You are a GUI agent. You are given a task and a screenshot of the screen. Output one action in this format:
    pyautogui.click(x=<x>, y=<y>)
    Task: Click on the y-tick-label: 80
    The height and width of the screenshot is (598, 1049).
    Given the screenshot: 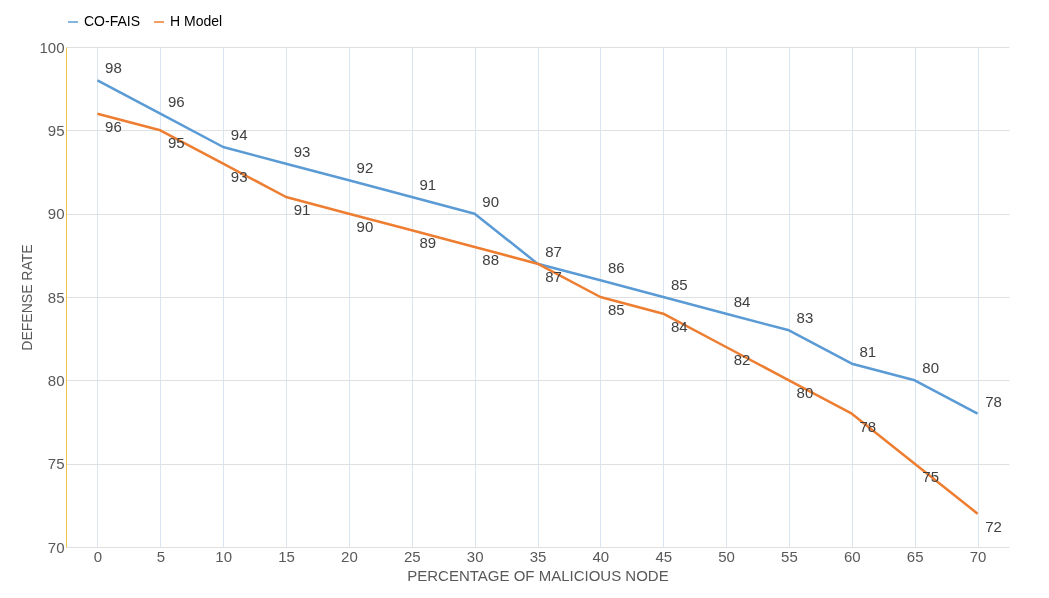 What is the action you would take?
    pyautogui.click(x=56, y=380)
    